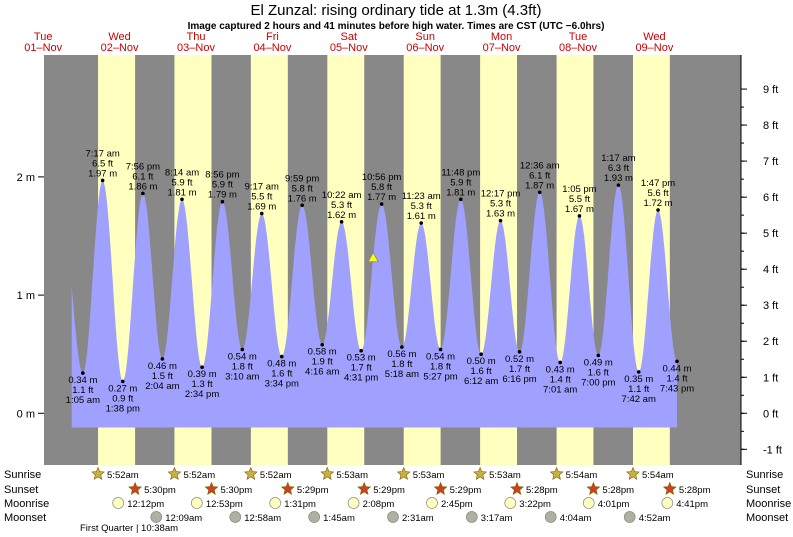 Image resolution: width=793 pixels, height=537 pixels. What do you see at coordinates (162, 386) in the screenshot?
I see `low-tide-label: 2:04 am` at bounding box center [162, 386].